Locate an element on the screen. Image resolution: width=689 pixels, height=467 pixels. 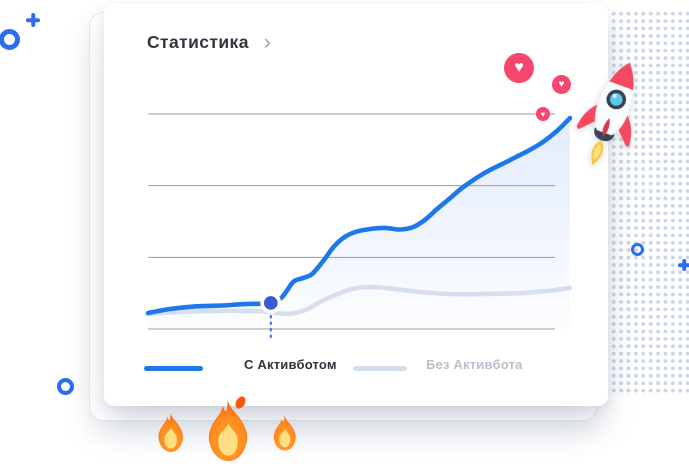
rocket-icon is located at coordinates (611, 114).